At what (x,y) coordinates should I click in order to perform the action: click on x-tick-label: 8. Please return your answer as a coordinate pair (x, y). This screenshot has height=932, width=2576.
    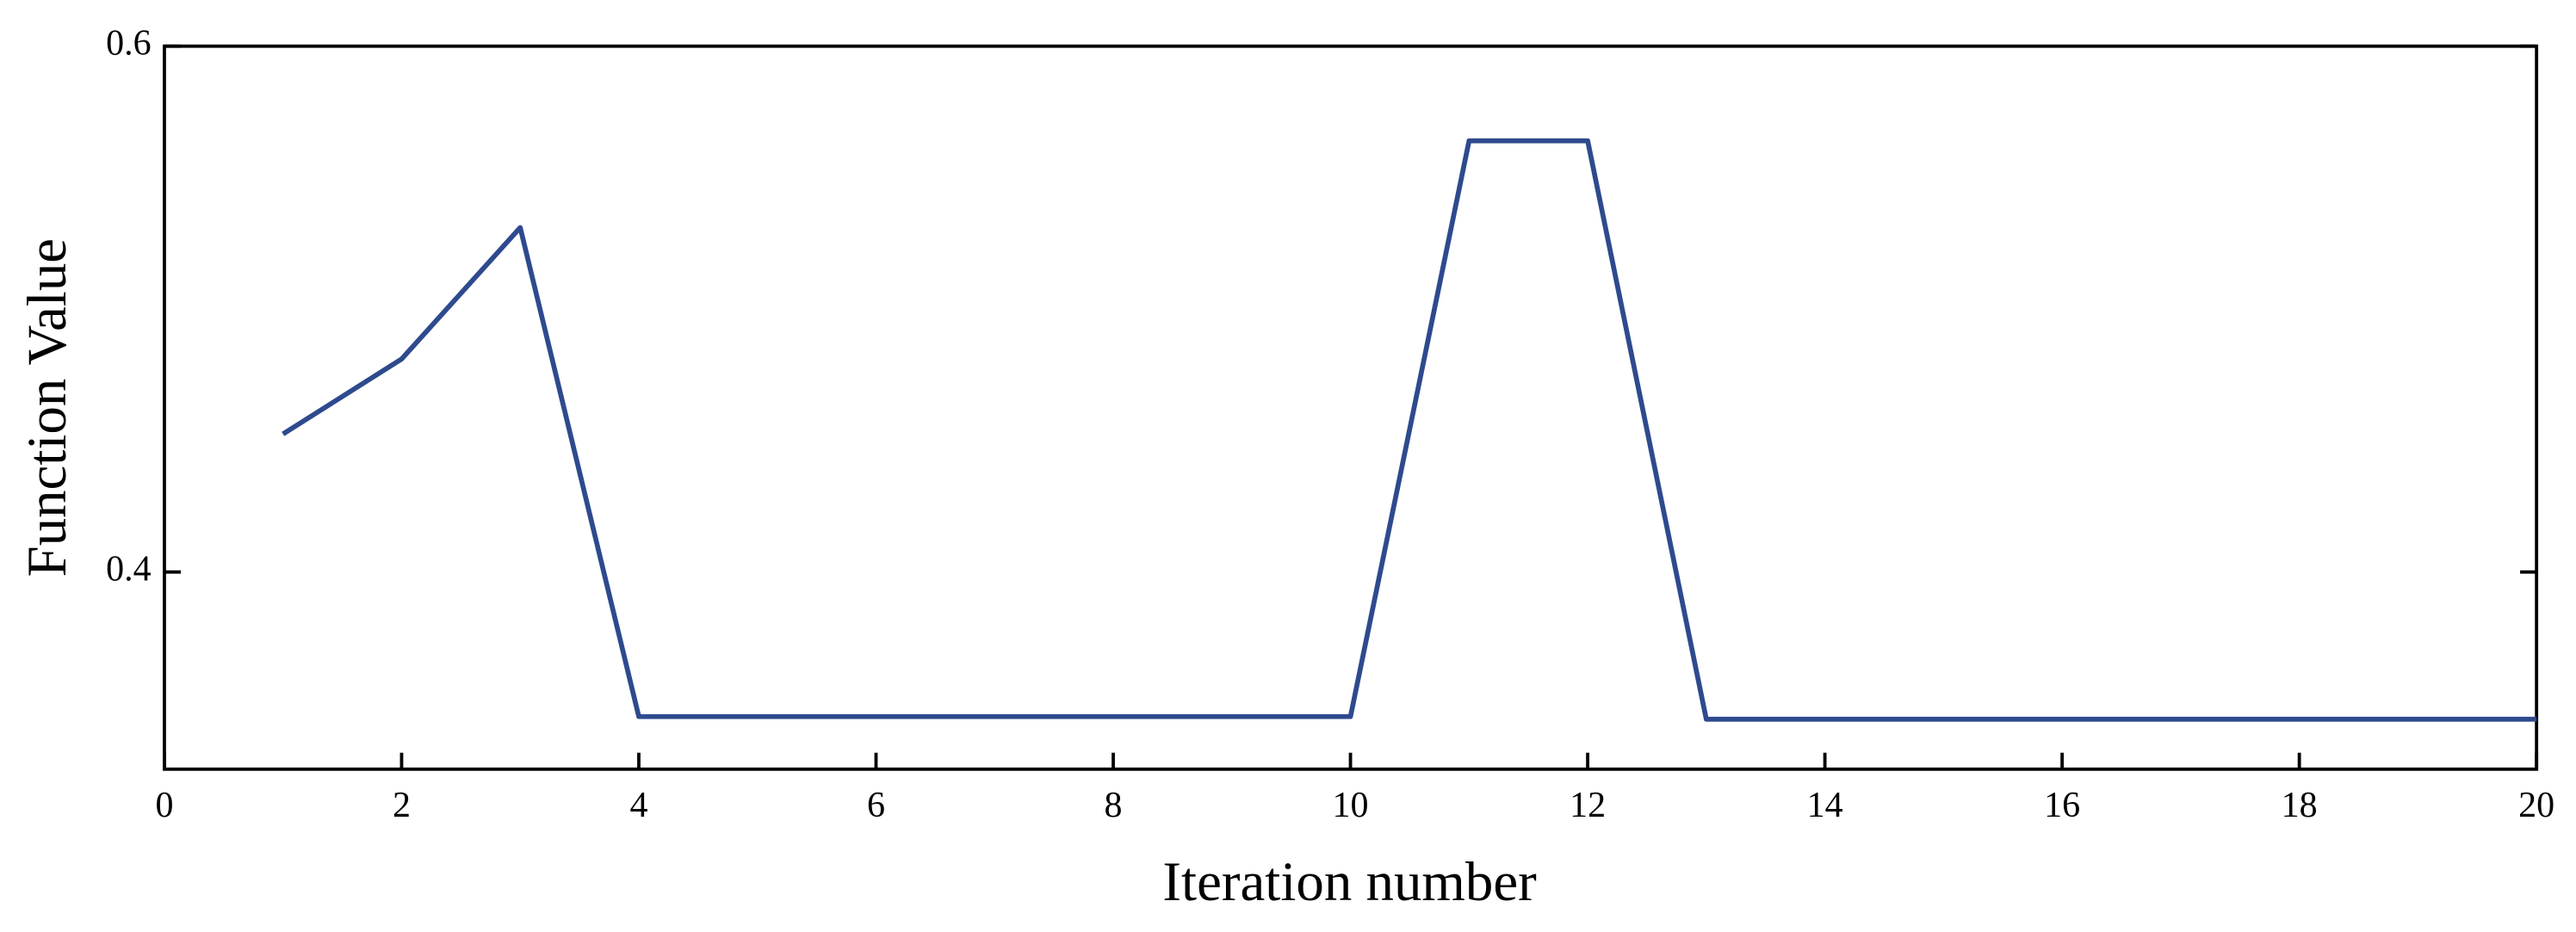
    Looking at the image, I should click on (1114, 806).